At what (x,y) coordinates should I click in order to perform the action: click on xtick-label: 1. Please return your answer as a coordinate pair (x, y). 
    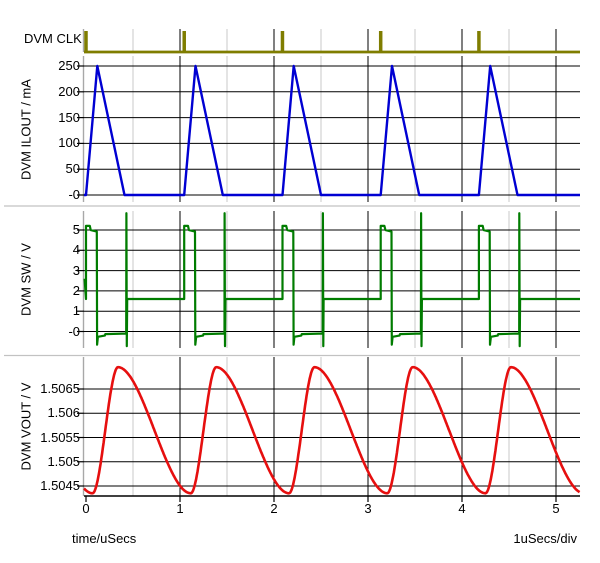
    Looking at the image, I should click on (180, 508).